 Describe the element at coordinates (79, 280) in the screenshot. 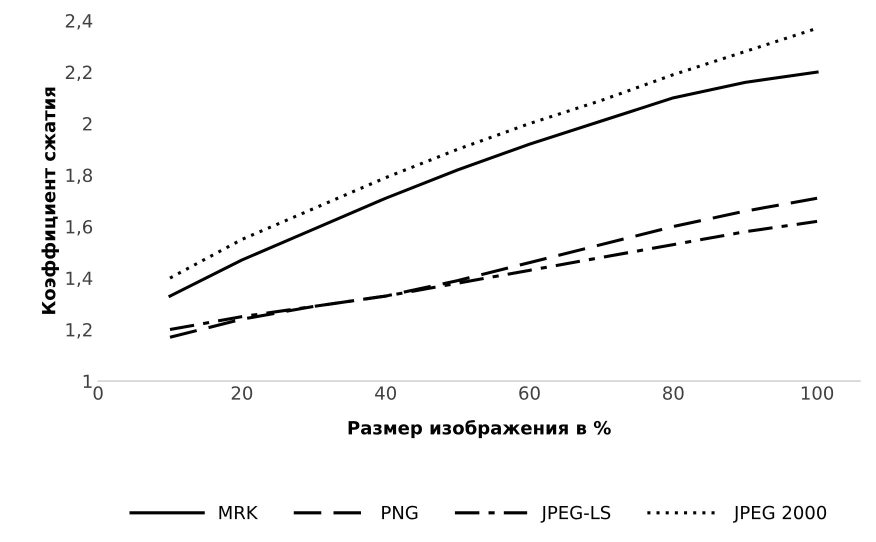

I see `y-tick-label: 1,4` at that location.